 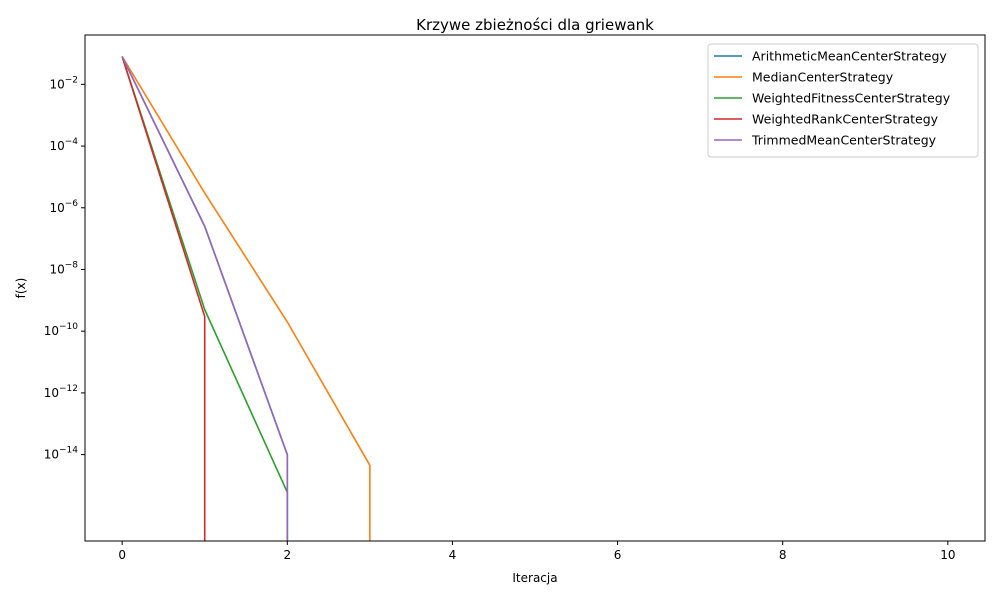 I want to click on x-axis-label: Iteracja, so click(x=534, y=578).